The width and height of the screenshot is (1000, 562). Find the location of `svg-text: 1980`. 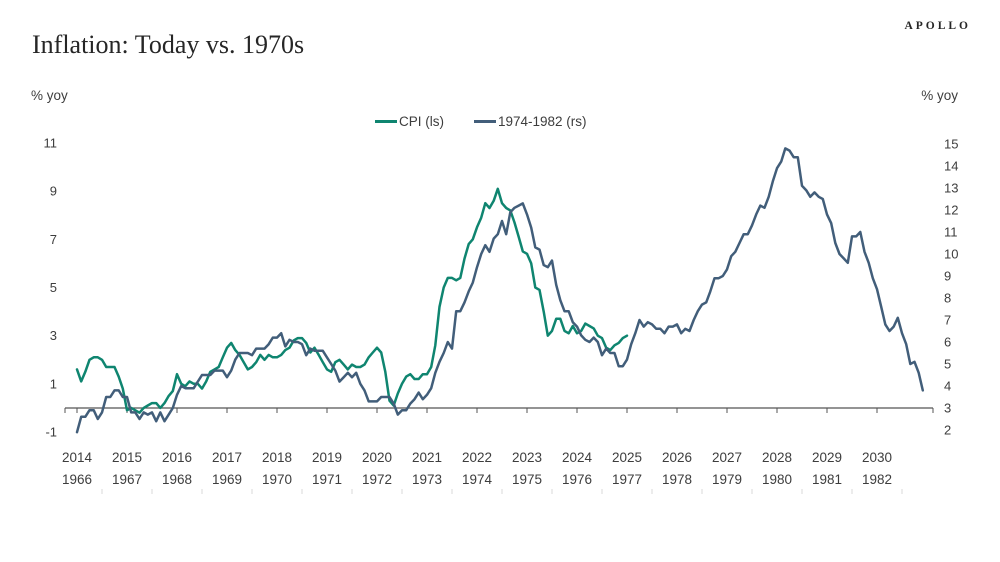

svg-text: 1980 is located at coordinates (777, 479).